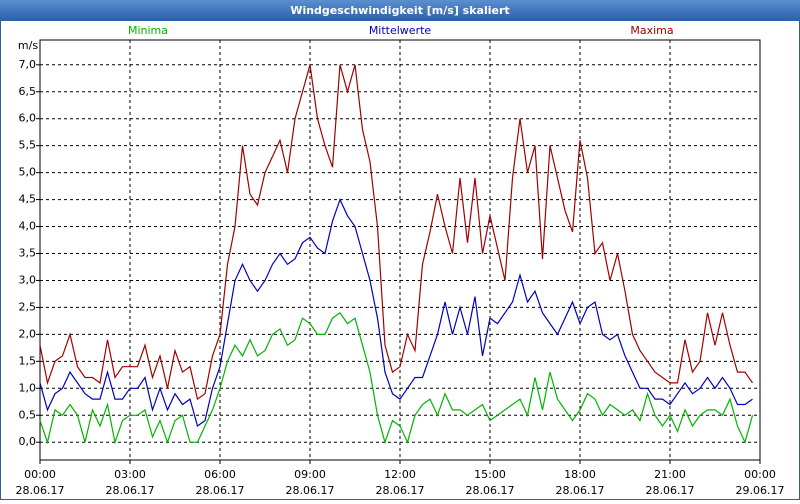 This screenshot has width=800, height=504. What do you see at coordinates (28, 64) in the screenshot?
I see `y-tick-label: 7,0` at bounding box center [28, 64].